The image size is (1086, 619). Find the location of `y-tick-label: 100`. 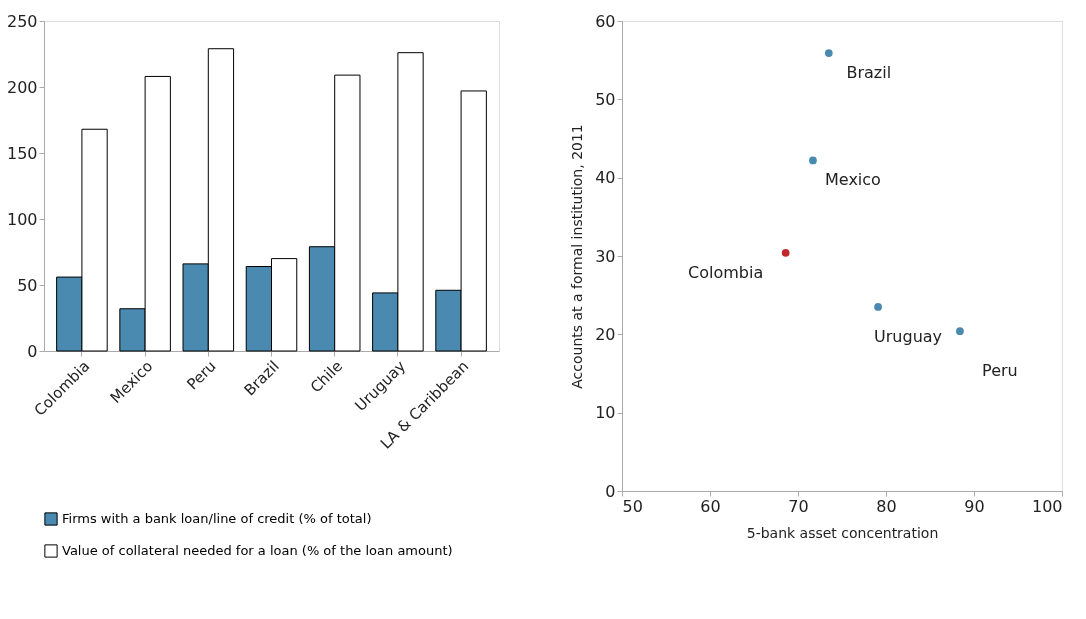

y-tick-label: 100 is located at coordinates (22, 219).